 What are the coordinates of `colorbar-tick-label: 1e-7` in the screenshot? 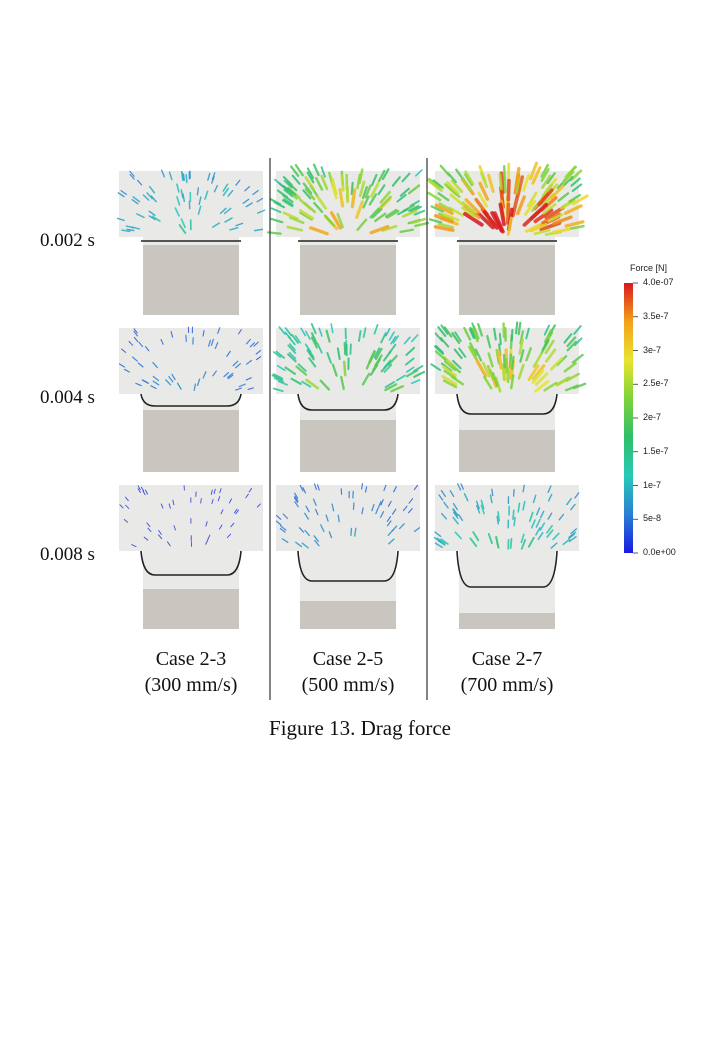 It's located at (652, 484).